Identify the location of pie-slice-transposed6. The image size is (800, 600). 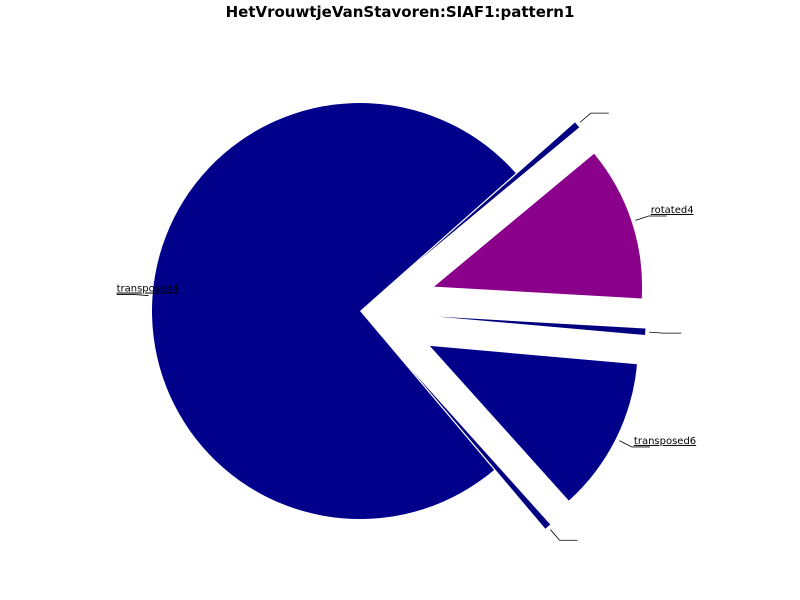
(533, 423).